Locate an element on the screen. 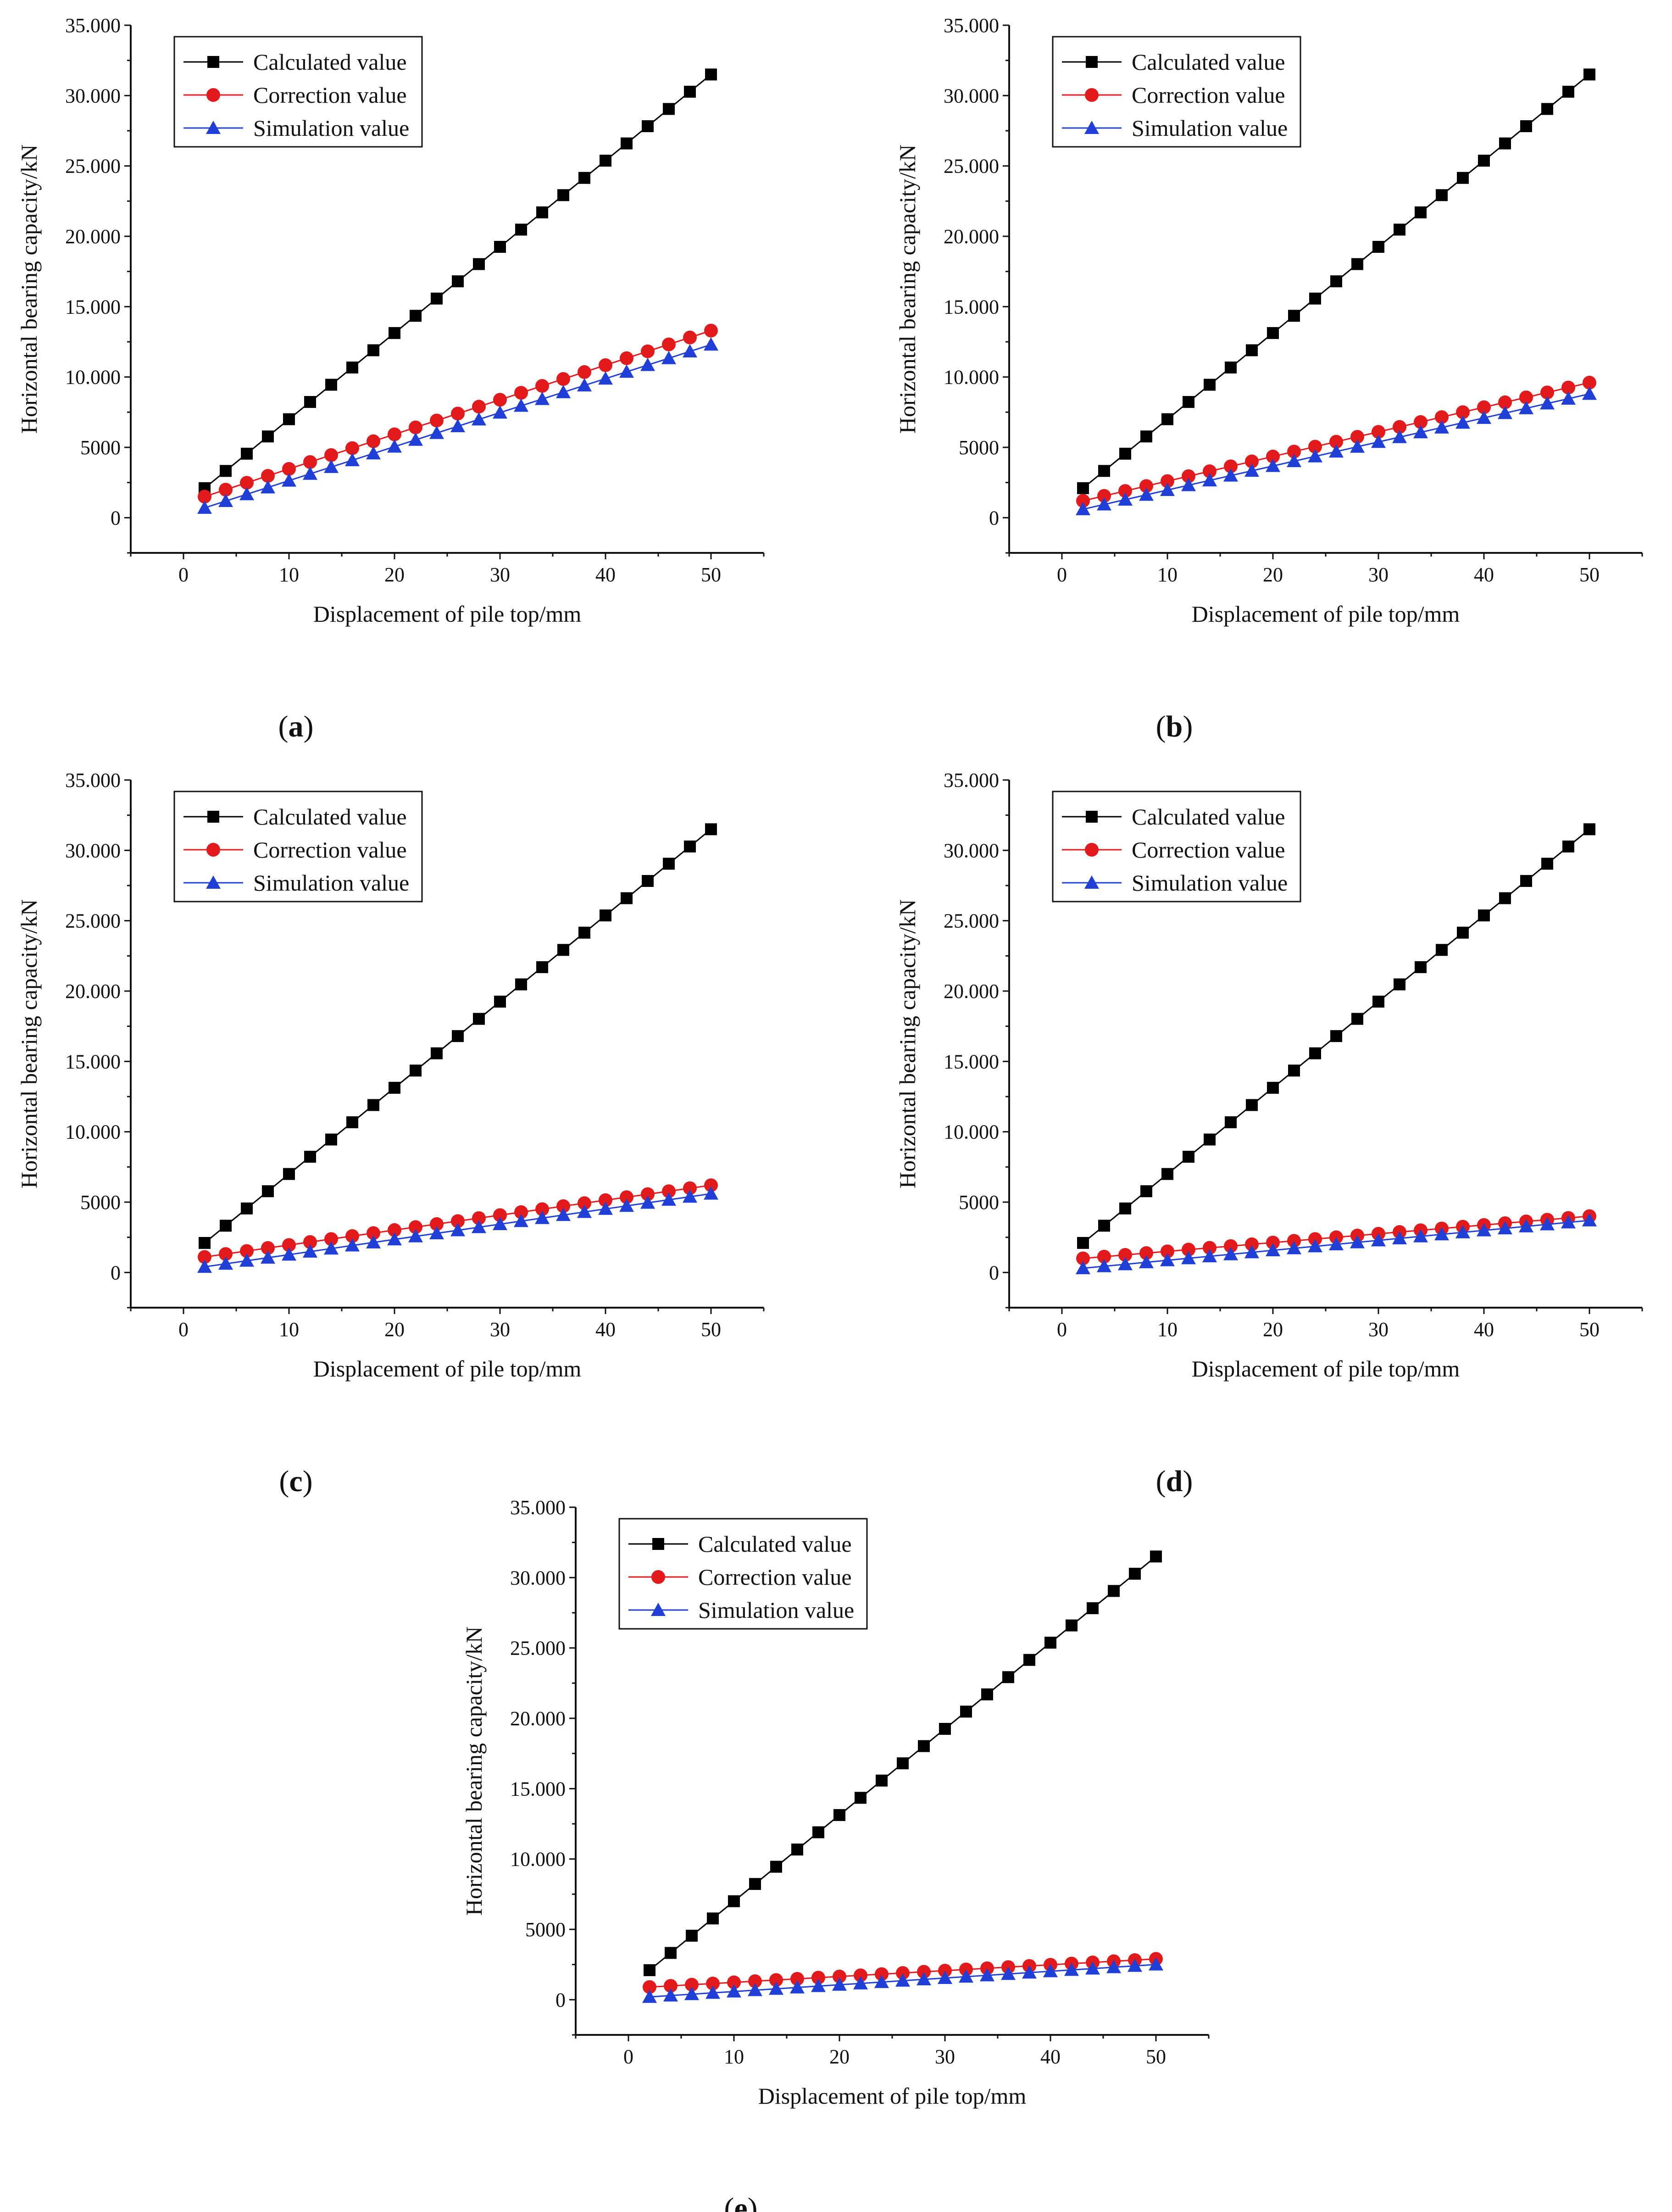  legend-label: Calculated value is located at coordinates (1208, 817).